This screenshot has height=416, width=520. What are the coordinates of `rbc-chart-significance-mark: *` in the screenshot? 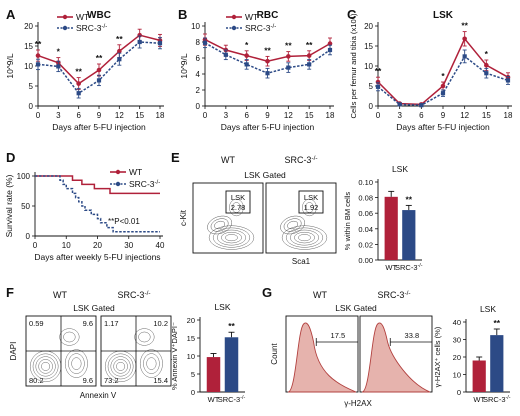 It's located at (247, 45).